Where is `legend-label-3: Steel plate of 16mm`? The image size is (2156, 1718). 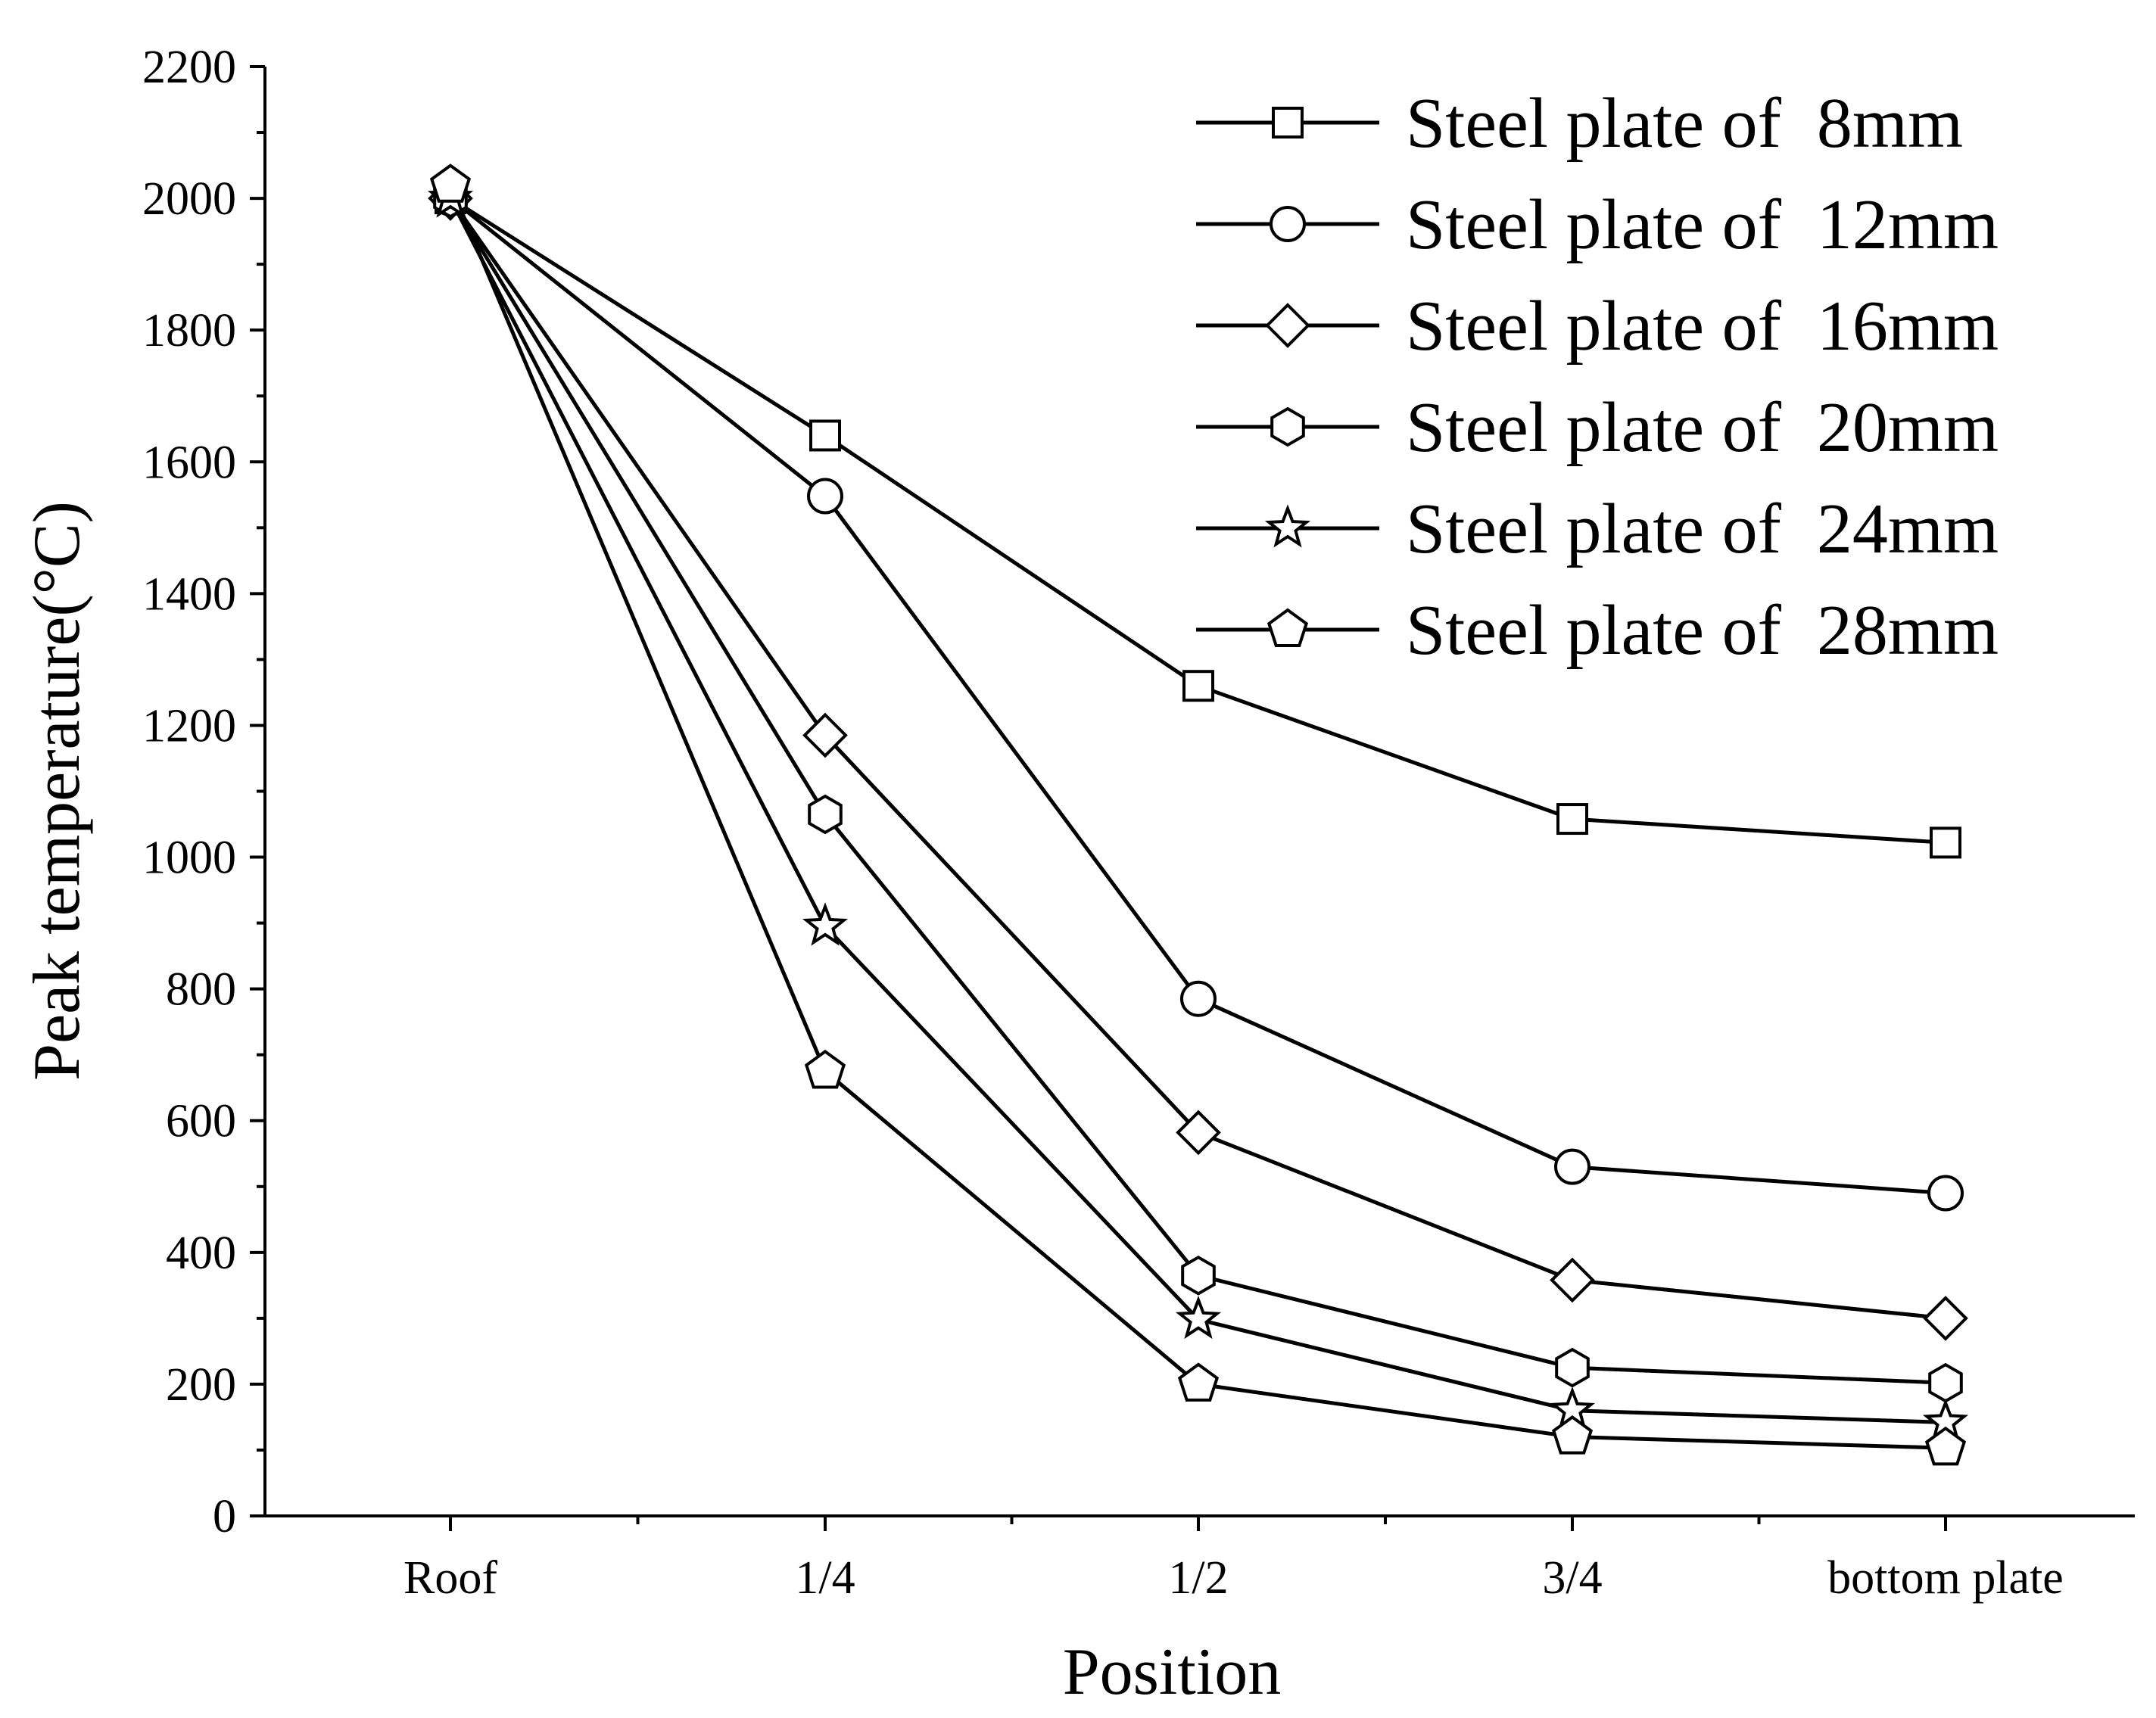
legend-label-3: Steel plate of 16mm is located at coordinates (1703, 326).